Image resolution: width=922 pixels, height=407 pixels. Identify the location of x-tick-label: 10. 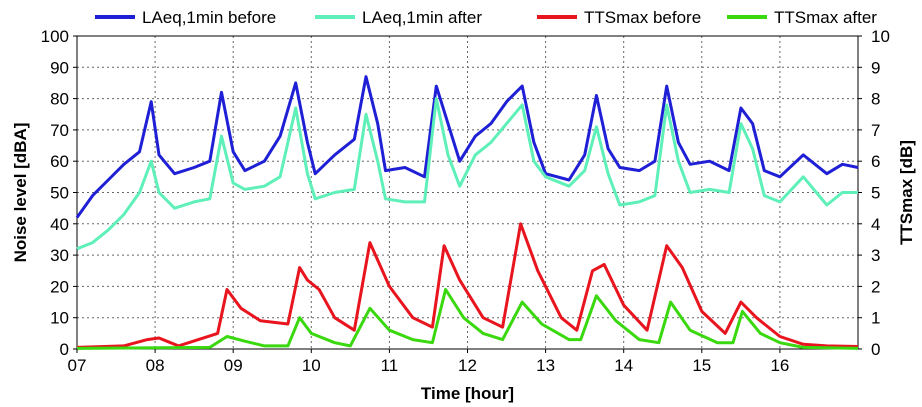
(311, 365).